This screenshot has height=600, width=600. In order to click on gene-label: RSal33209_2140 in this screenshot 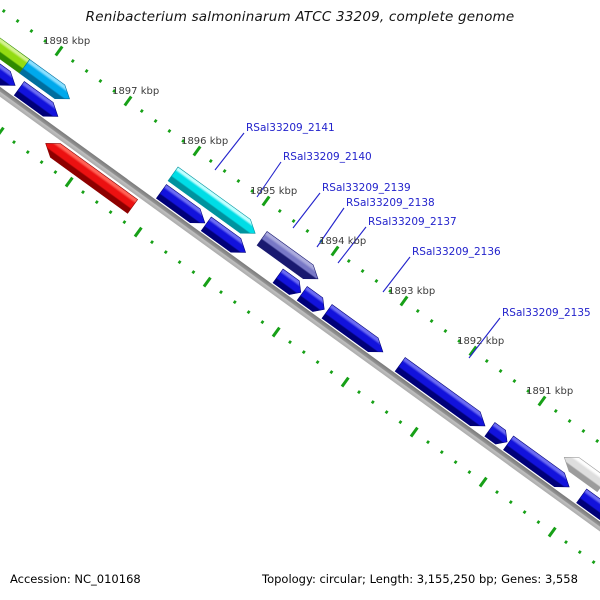, I will do `click(327, 157)`.